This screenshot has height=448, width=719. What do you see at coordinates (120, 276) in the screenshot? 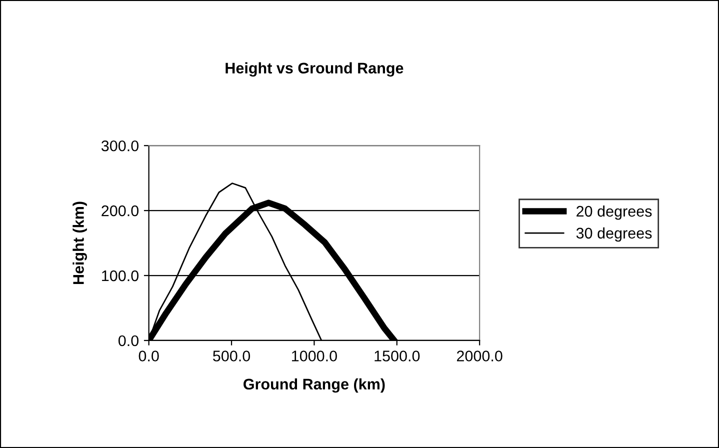
I see `y-tick-label: 100.0` at bounding box center [120, 276].